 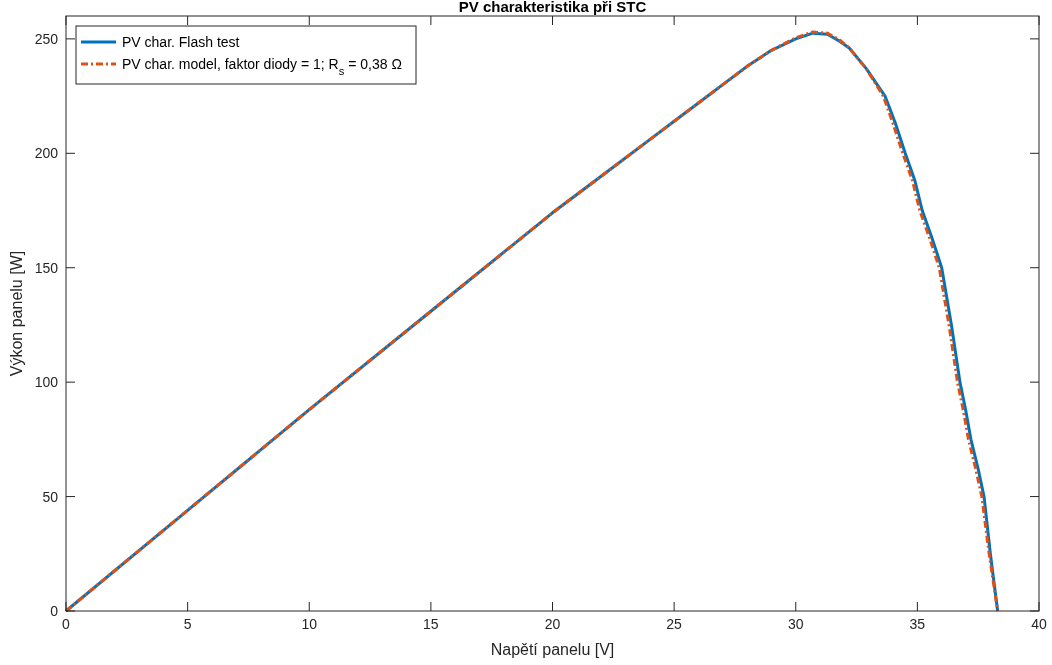 I want to click on chart-title: PV charakteristika při STC, so click(x=552, y=7).